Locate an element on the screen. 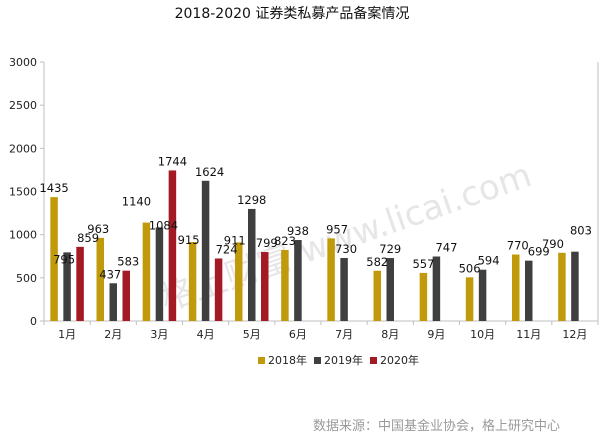 This screenshot has height=440, width=609. y-tick-label: 1000 is located at coordinates (23, 235).